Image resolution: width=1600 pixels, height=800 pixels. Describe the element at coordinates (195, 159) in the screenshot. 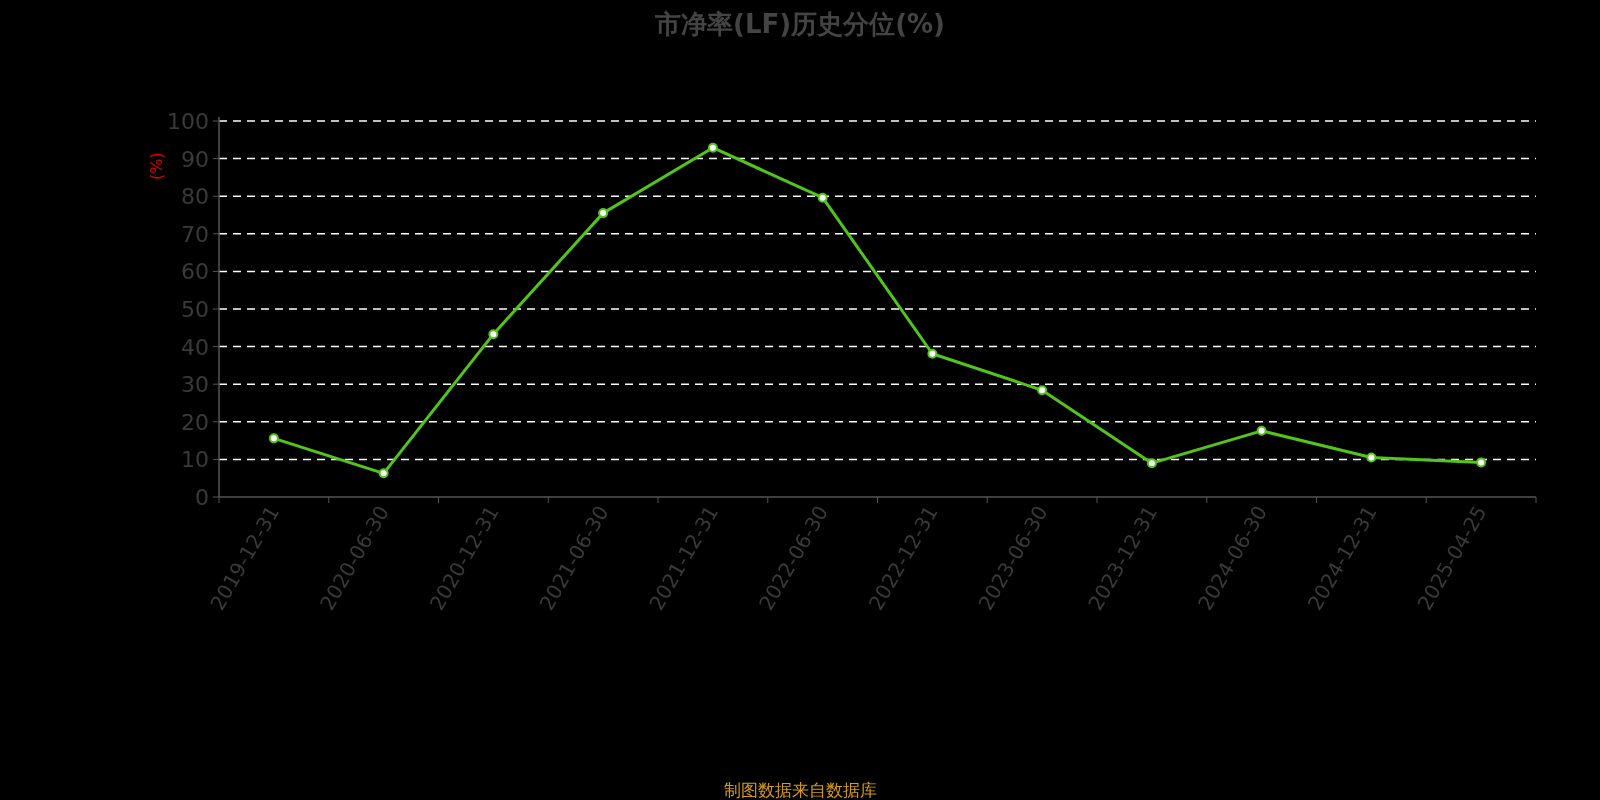

I see `y-tick-label: 90` at that location.